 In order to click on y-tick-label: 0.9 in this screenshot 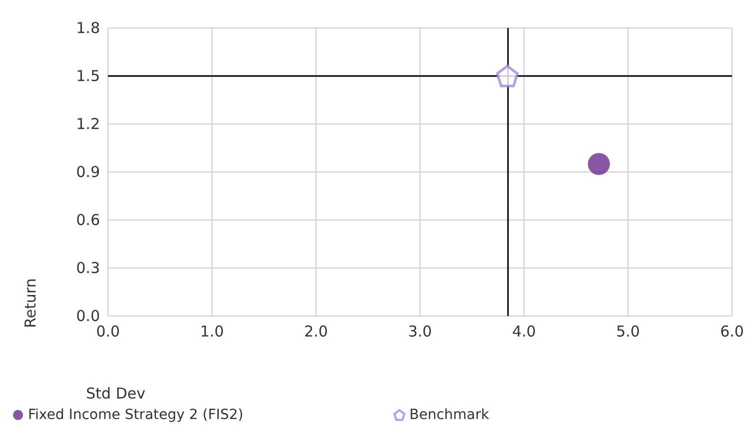, I will do `click(88, 172)`.